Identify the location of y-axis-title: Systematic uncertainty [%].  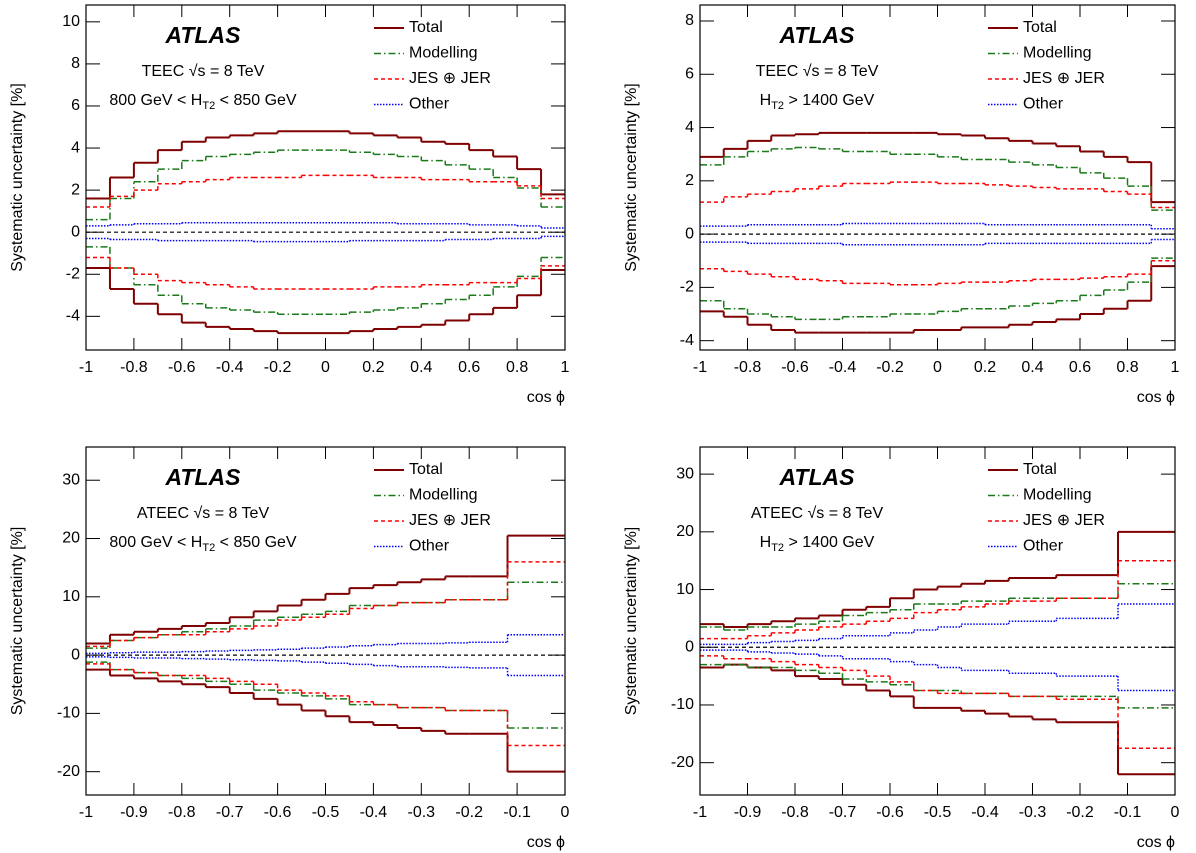
(631, 621).